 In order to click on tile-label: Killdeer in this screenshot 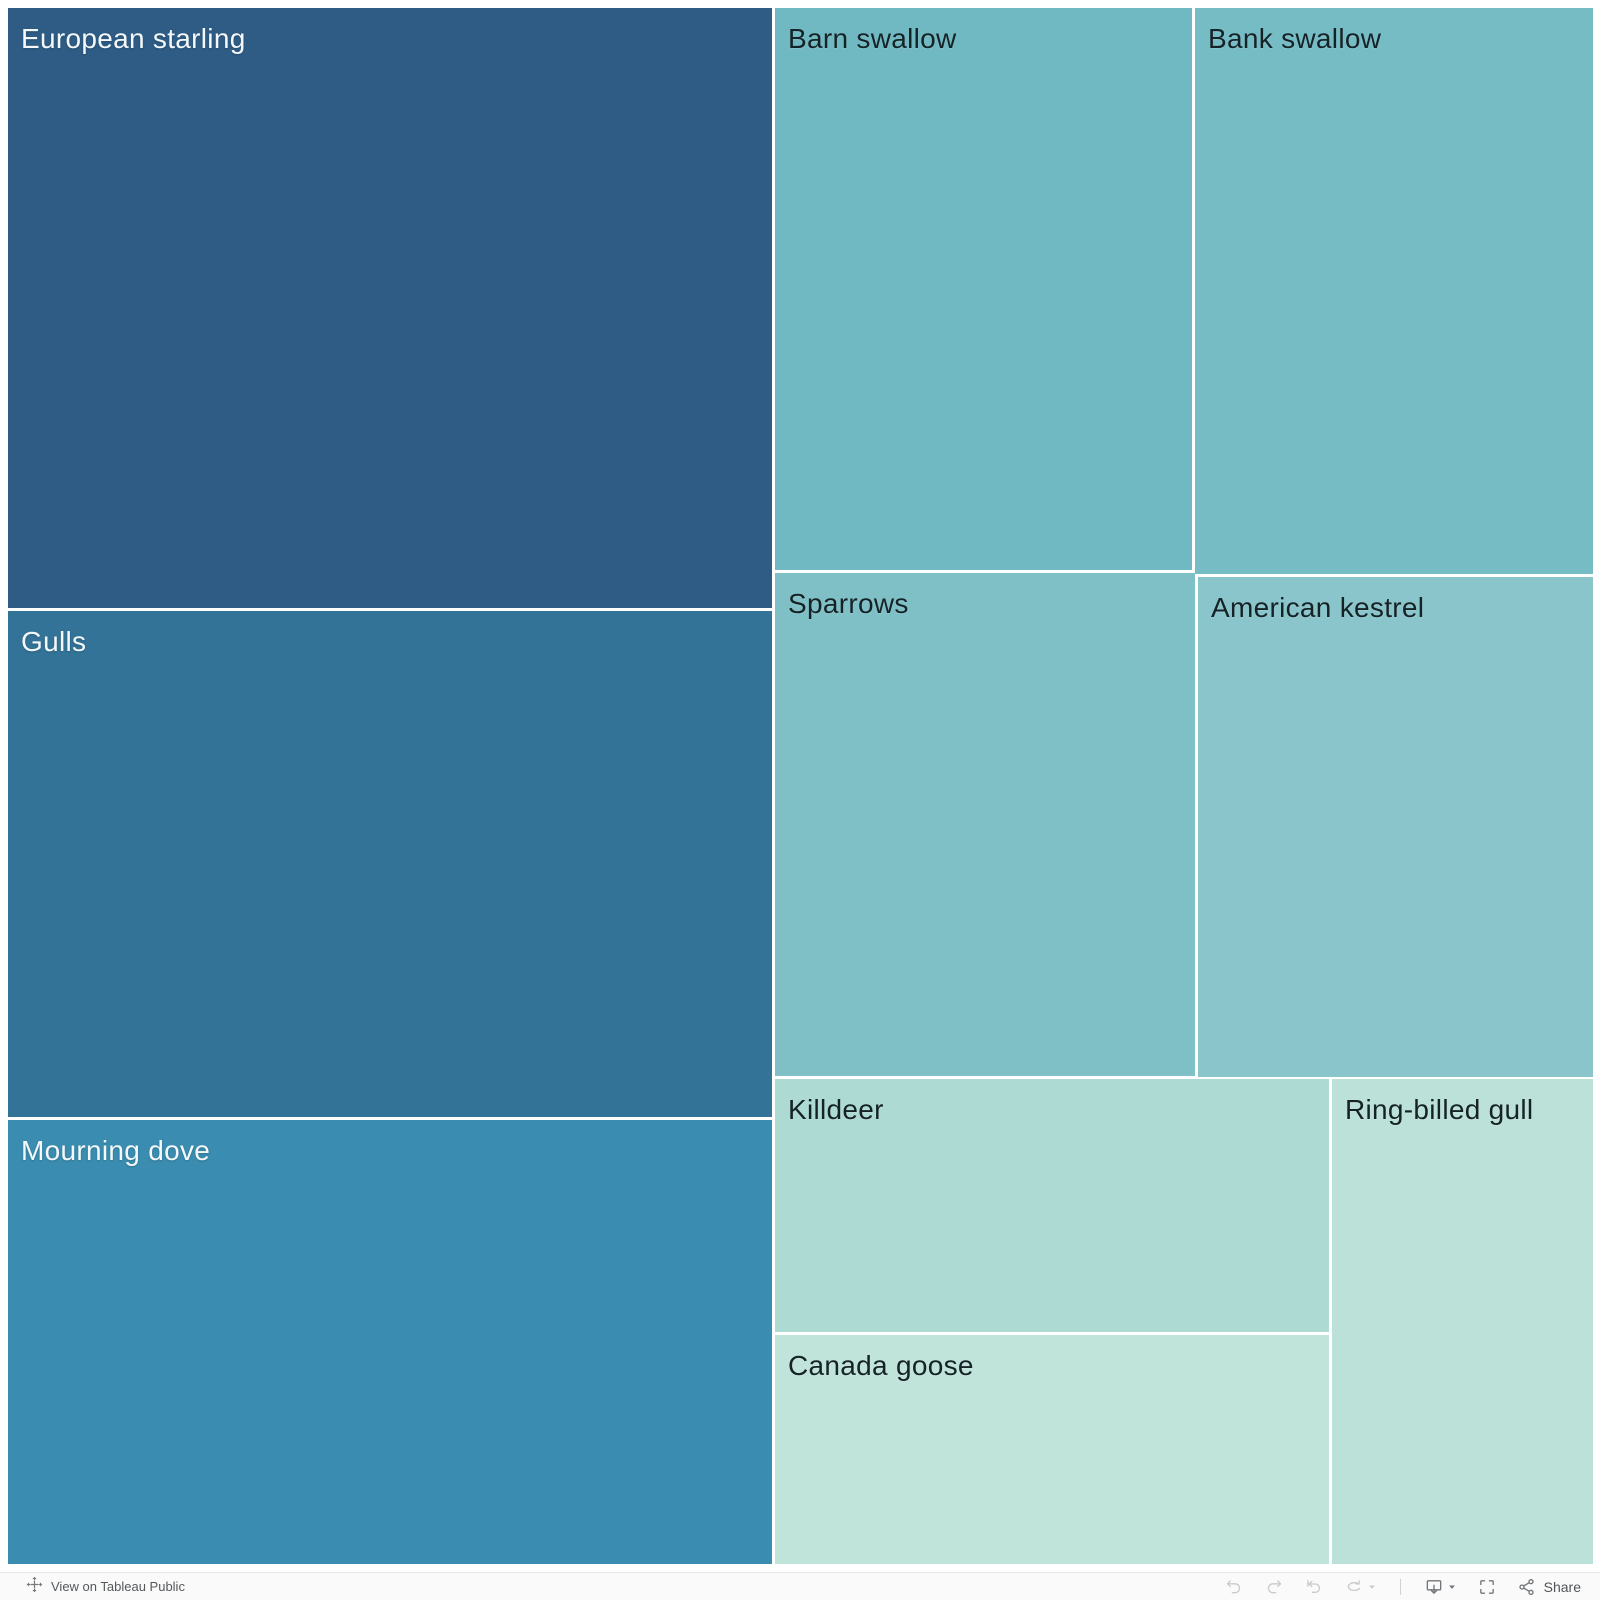, I will do `click(836, 1109)`.